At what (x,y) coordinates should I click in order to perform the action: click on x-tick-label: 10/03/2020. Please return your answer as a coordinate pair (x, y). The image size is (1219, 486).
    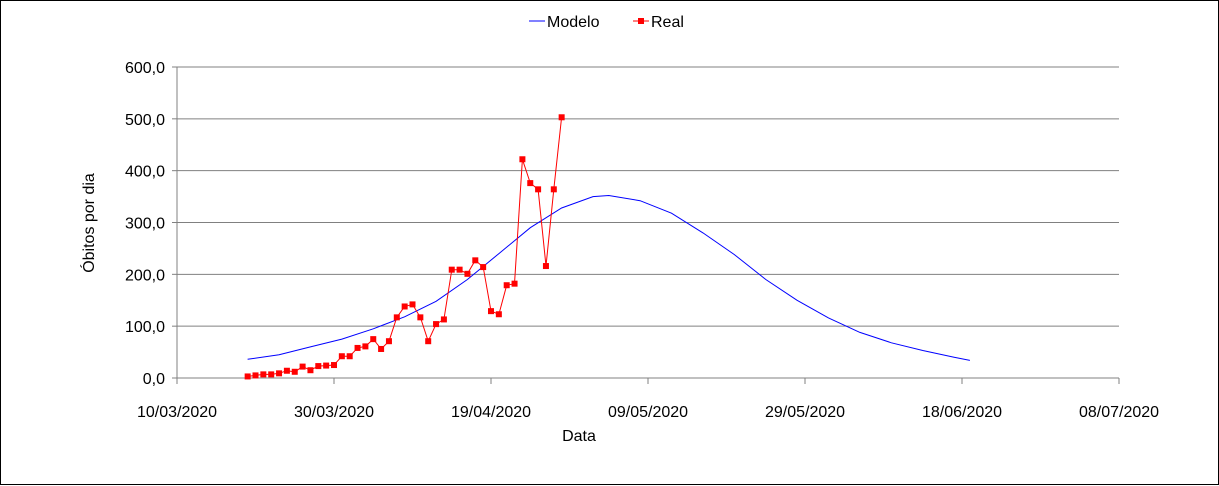
    Looking at the image, I should click on (177, 412).